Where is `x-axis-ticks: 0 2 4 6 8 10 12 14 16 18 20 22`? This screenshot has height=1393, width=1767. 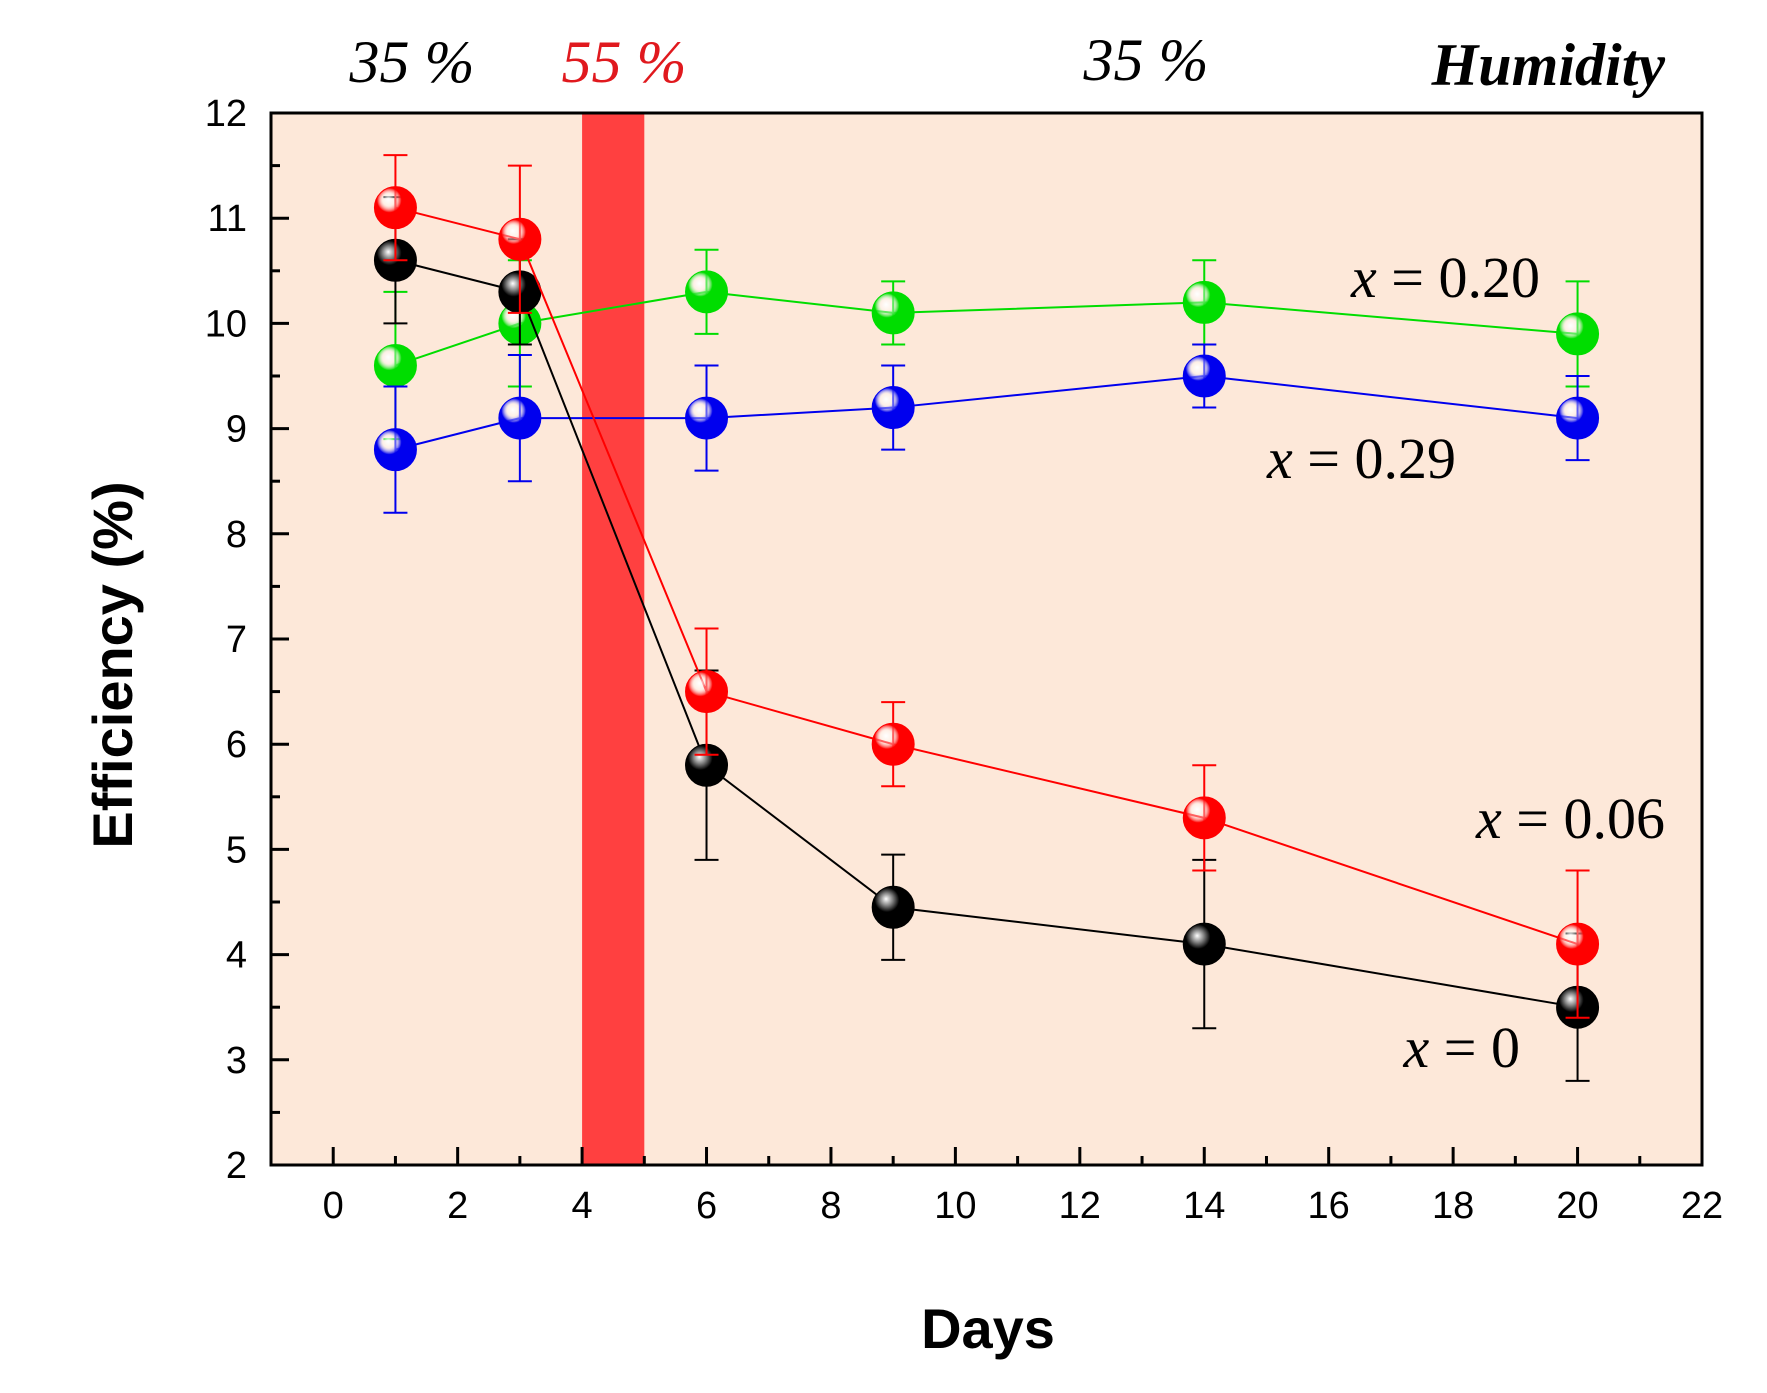
x-axis-ticks: 0 2 4 6 8 10 12 14 16 18 20 22 is located at coordinates (1023, 1187).